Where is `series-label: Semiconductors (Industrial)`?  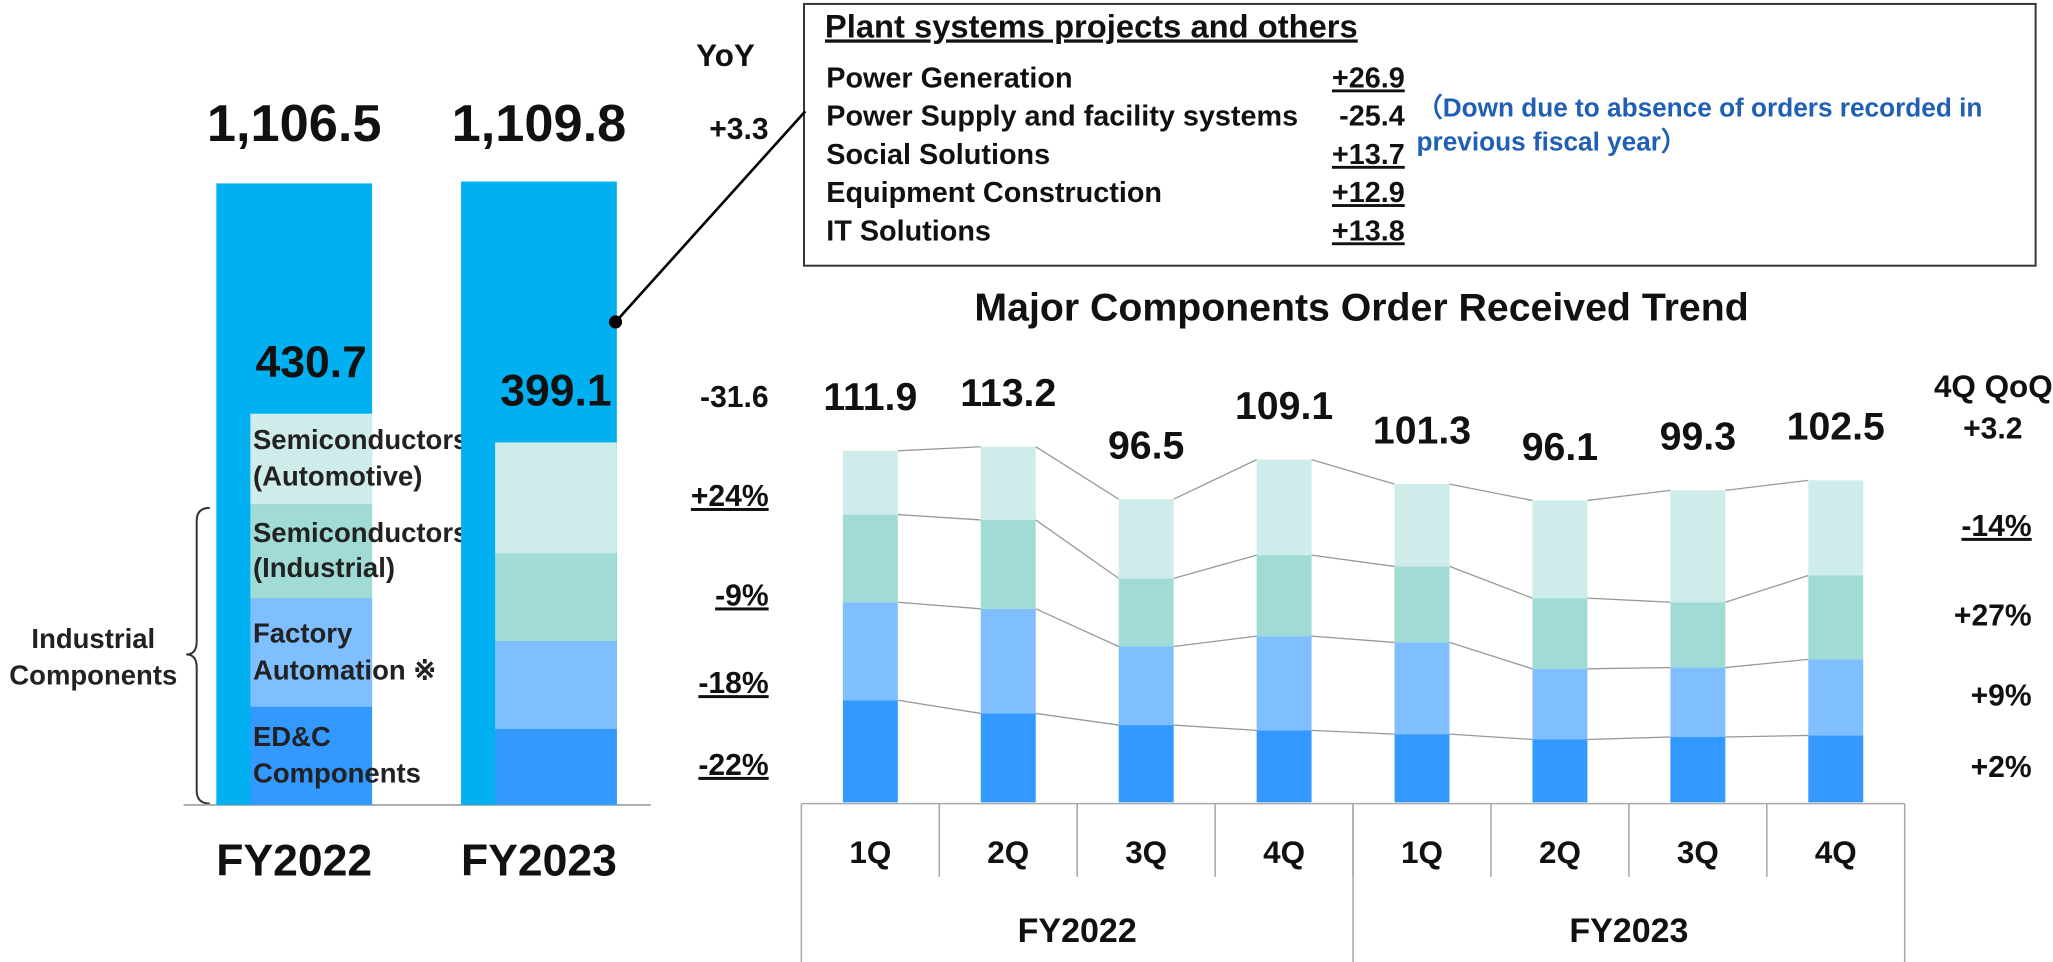 series-label: Semiconductors (Industrial) is located at coordinates (360, 551).